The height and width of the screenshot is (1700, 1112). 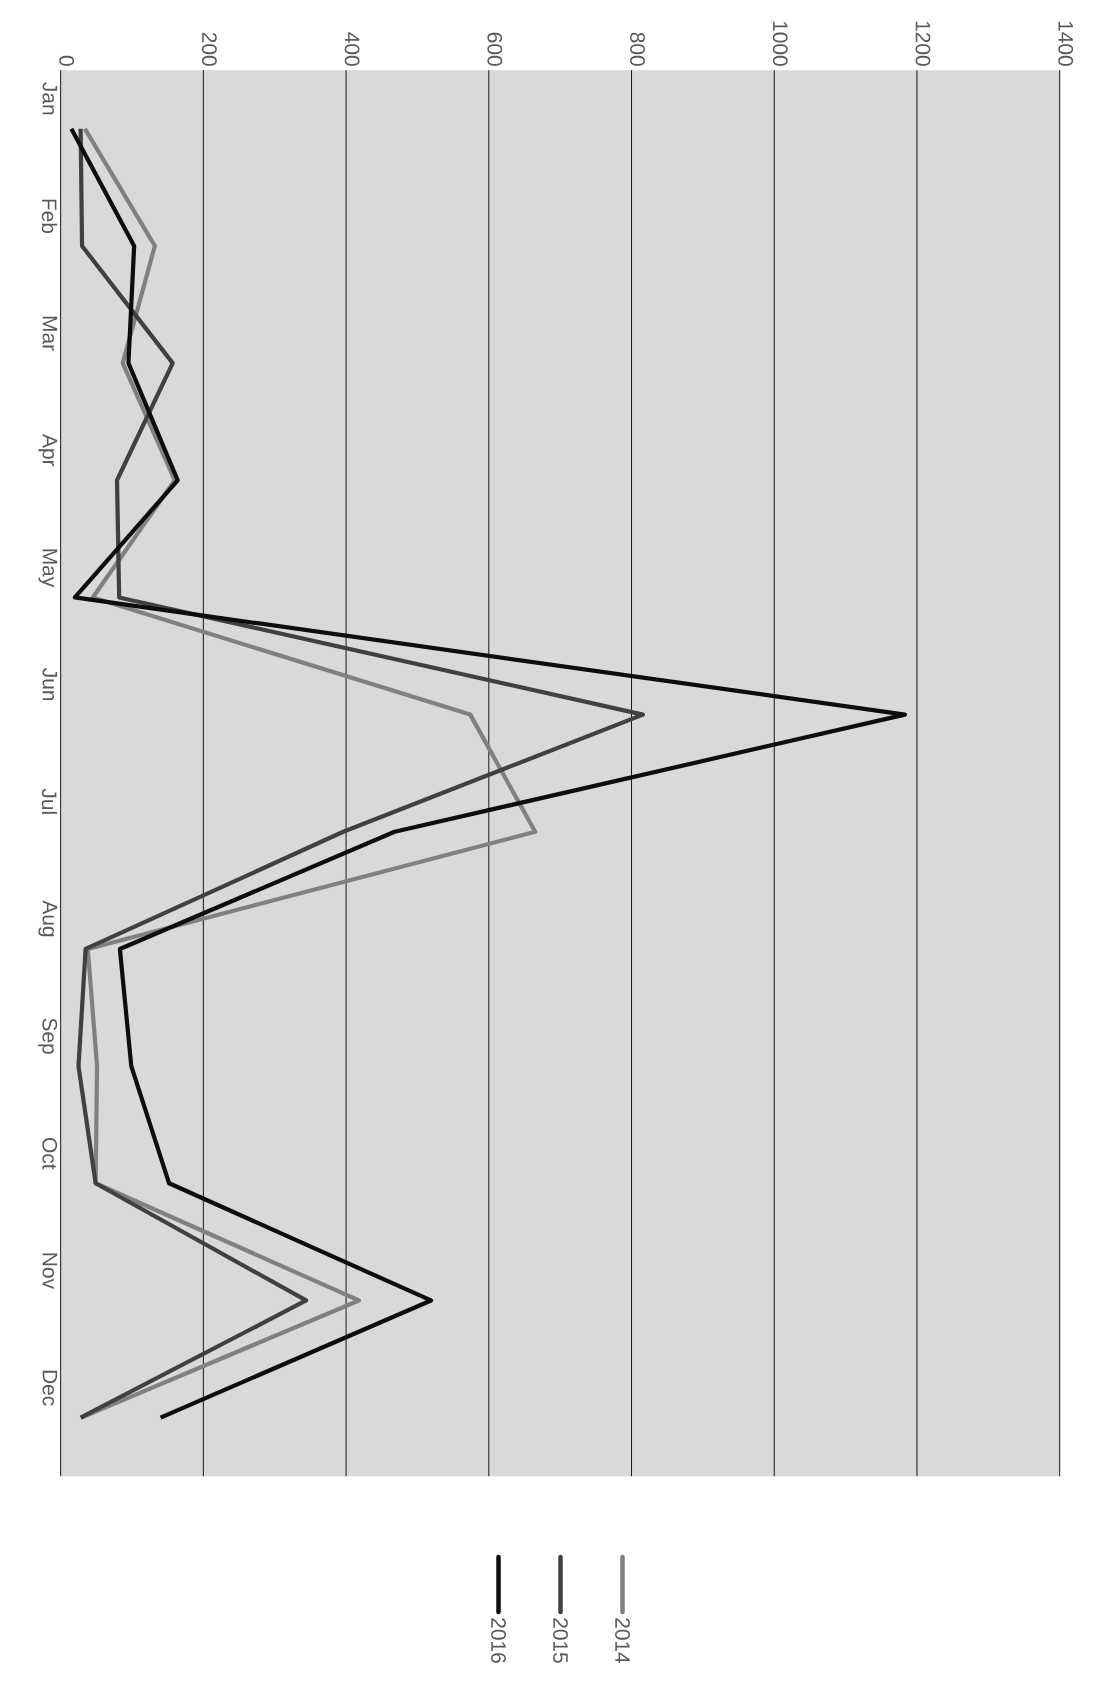 I want to click on text: 2016, so click(x=498, y=1640).